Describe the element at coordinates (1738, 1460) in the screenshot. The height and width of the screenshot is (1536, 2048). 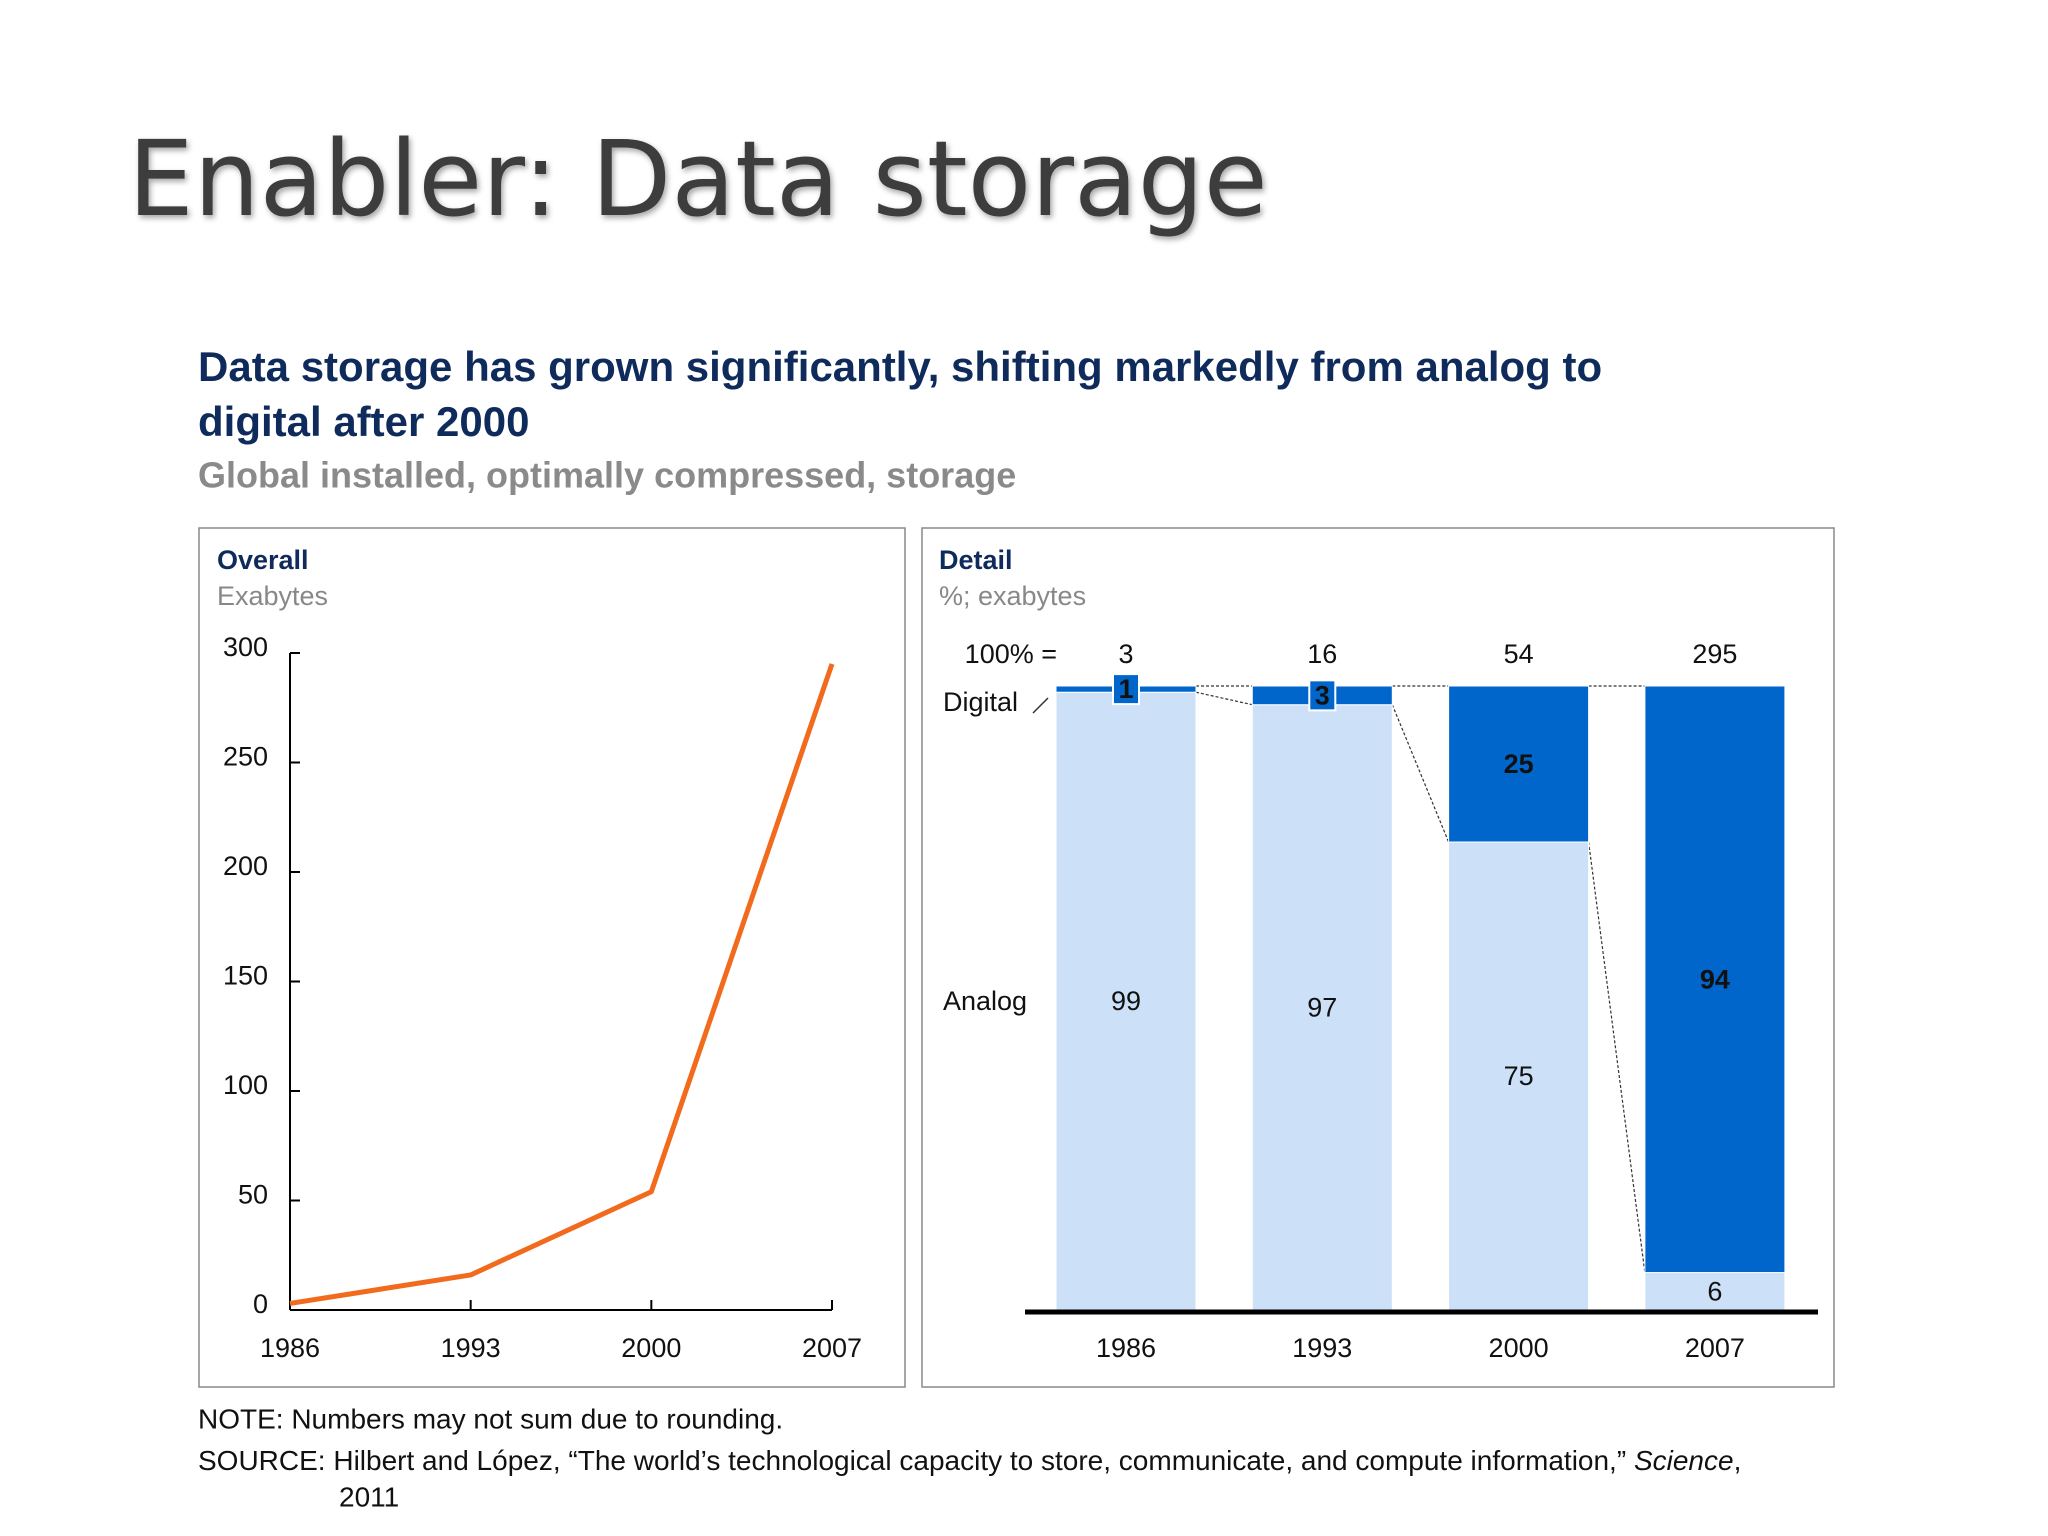
I see `source-punct: ,` at that location.